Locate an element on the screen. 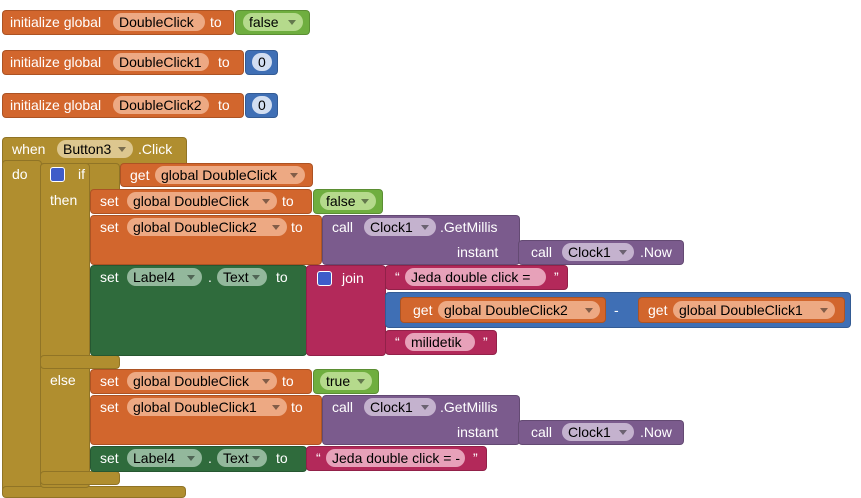 This screenshot has height=498, width=861. keyword: when is located at coordinates (29, 149).